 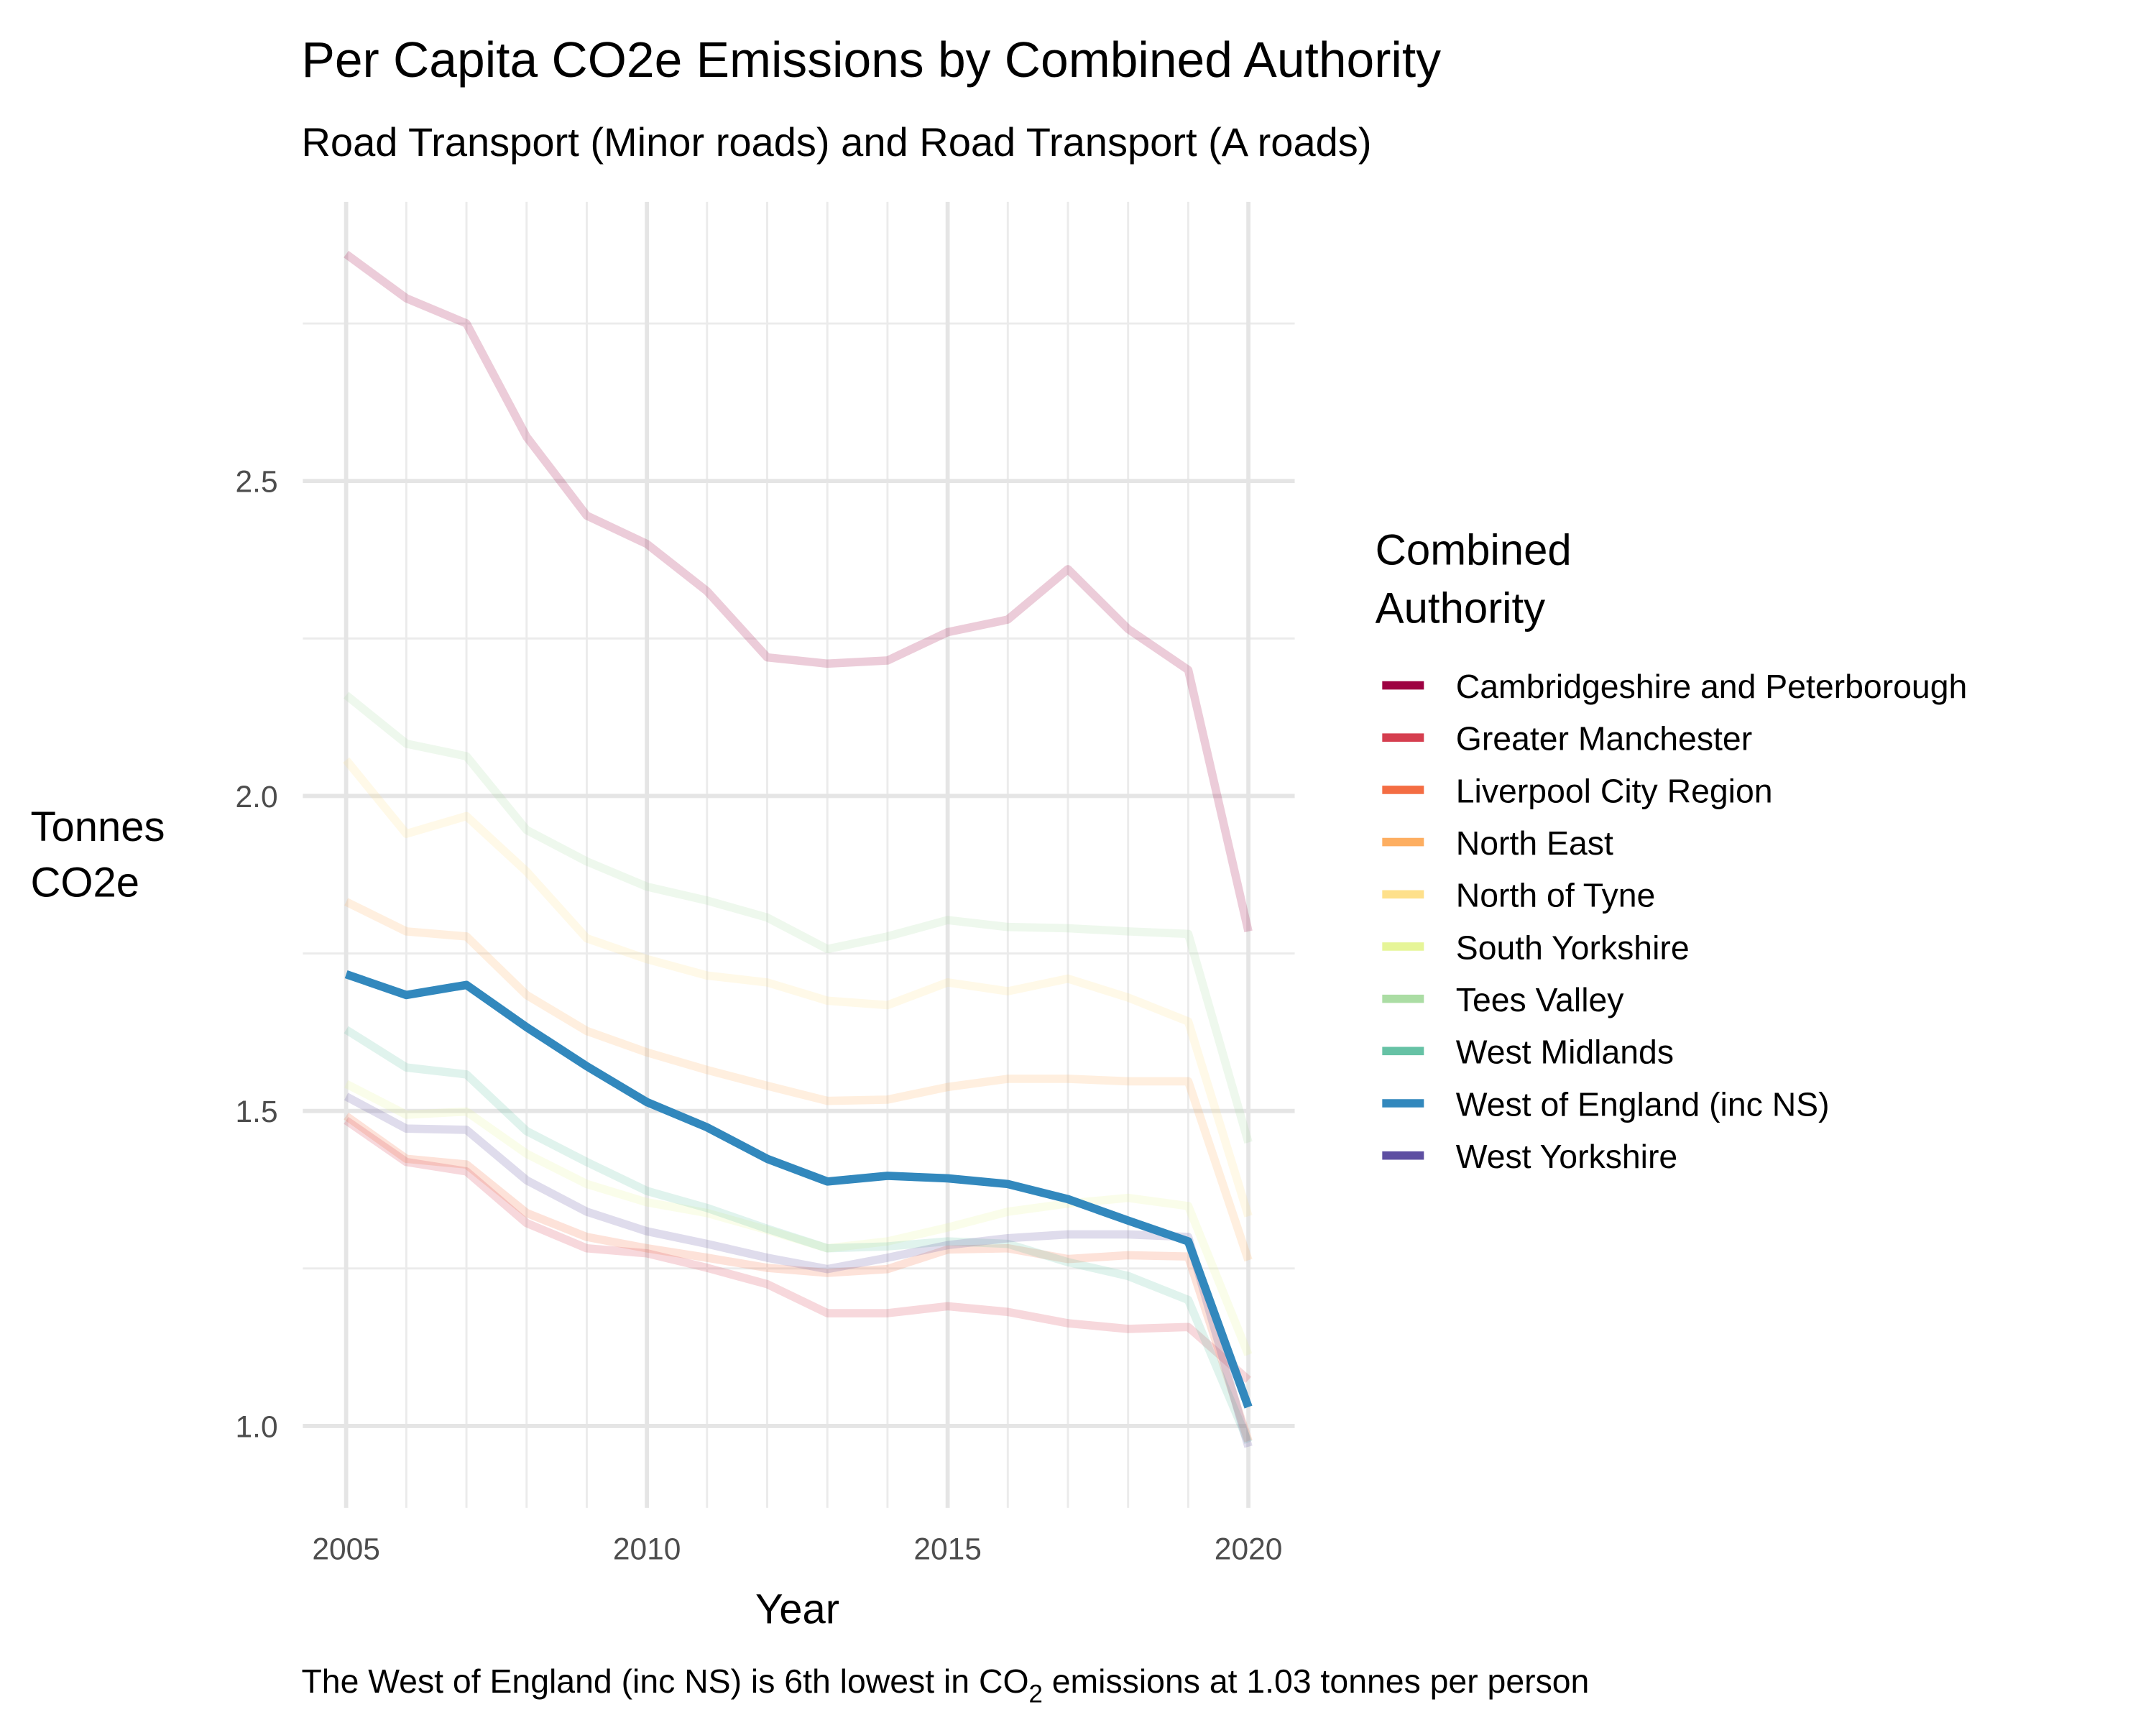 I want to click on x-tick-label: 2020, so click(x=1249, y=1549).